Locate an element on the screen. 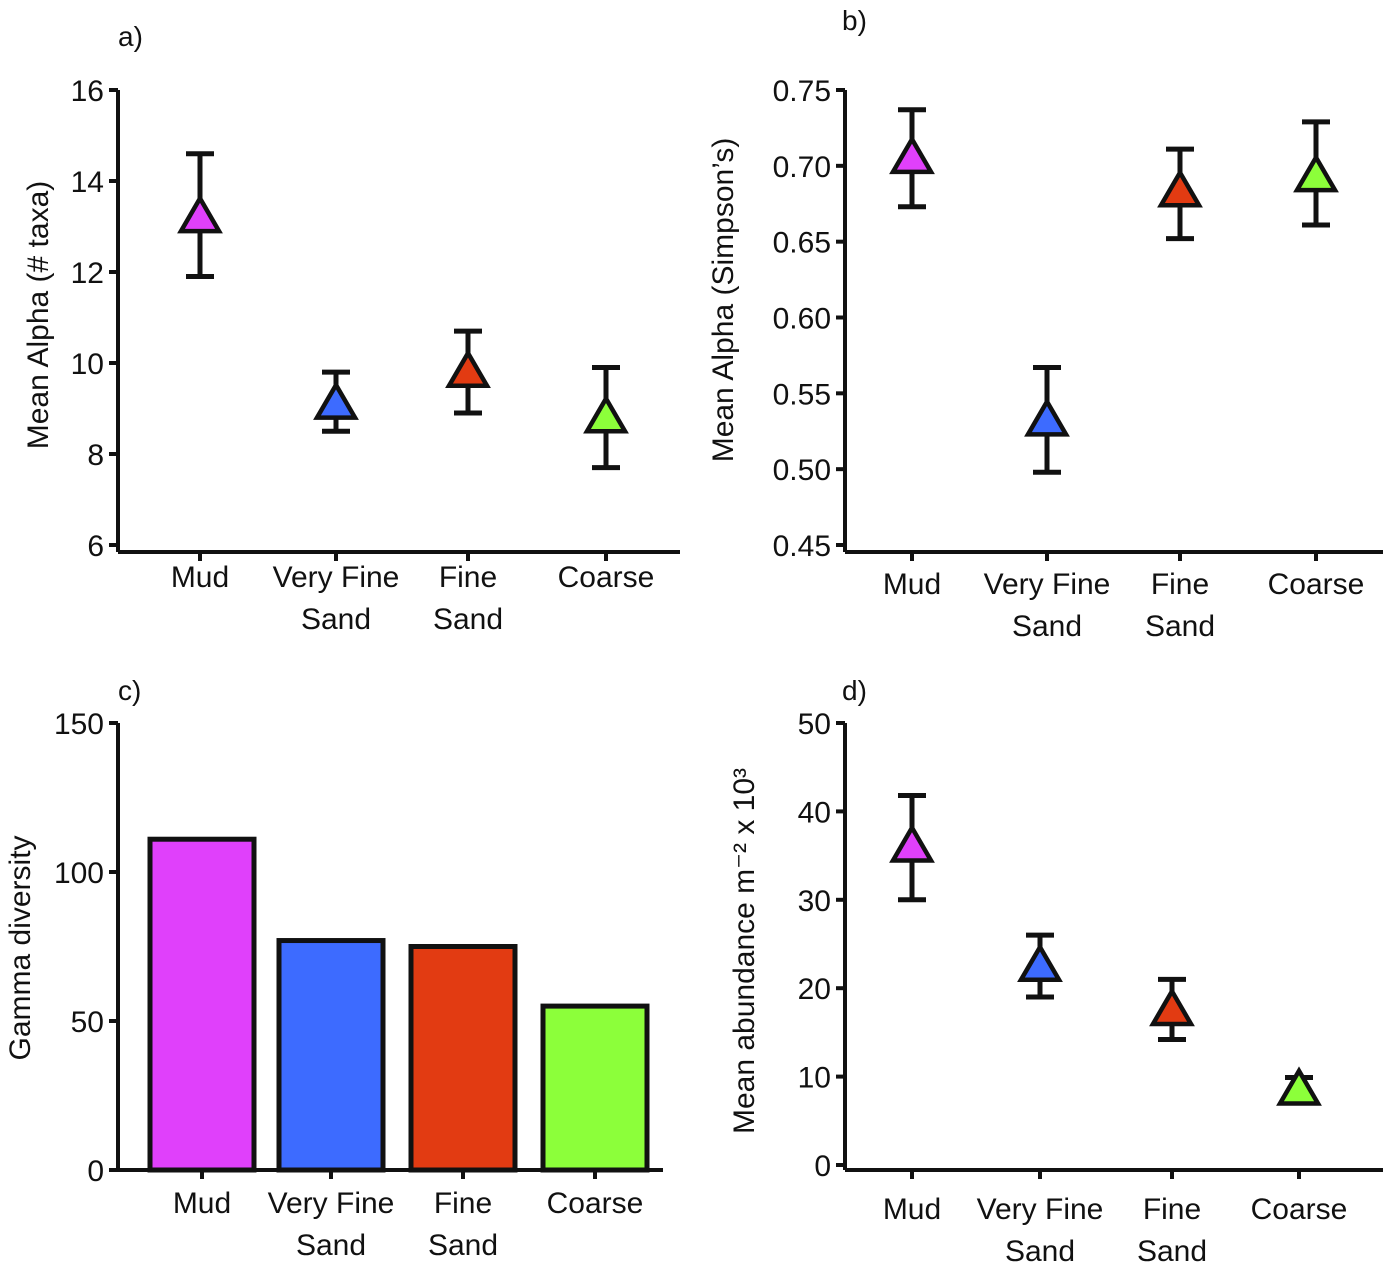 The width and height of the screenshot is (1400, 1271). y-axis-title: Gamma diversity is located at coordinates (20, 947).